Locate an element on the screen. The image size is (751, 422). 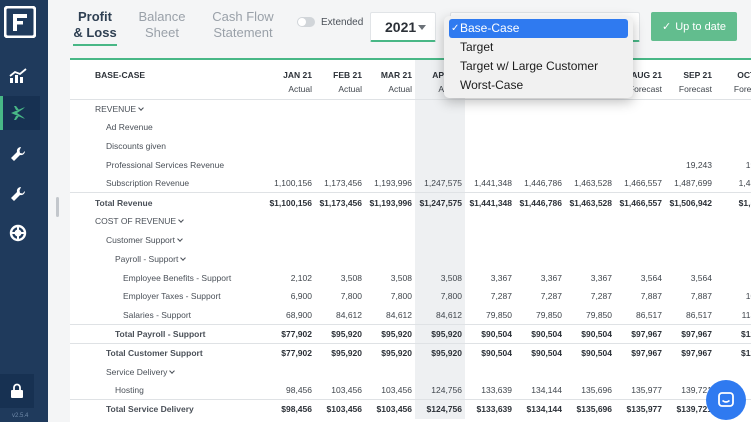
cell-value: $1,466,557 is located at coordinates (640, 202).